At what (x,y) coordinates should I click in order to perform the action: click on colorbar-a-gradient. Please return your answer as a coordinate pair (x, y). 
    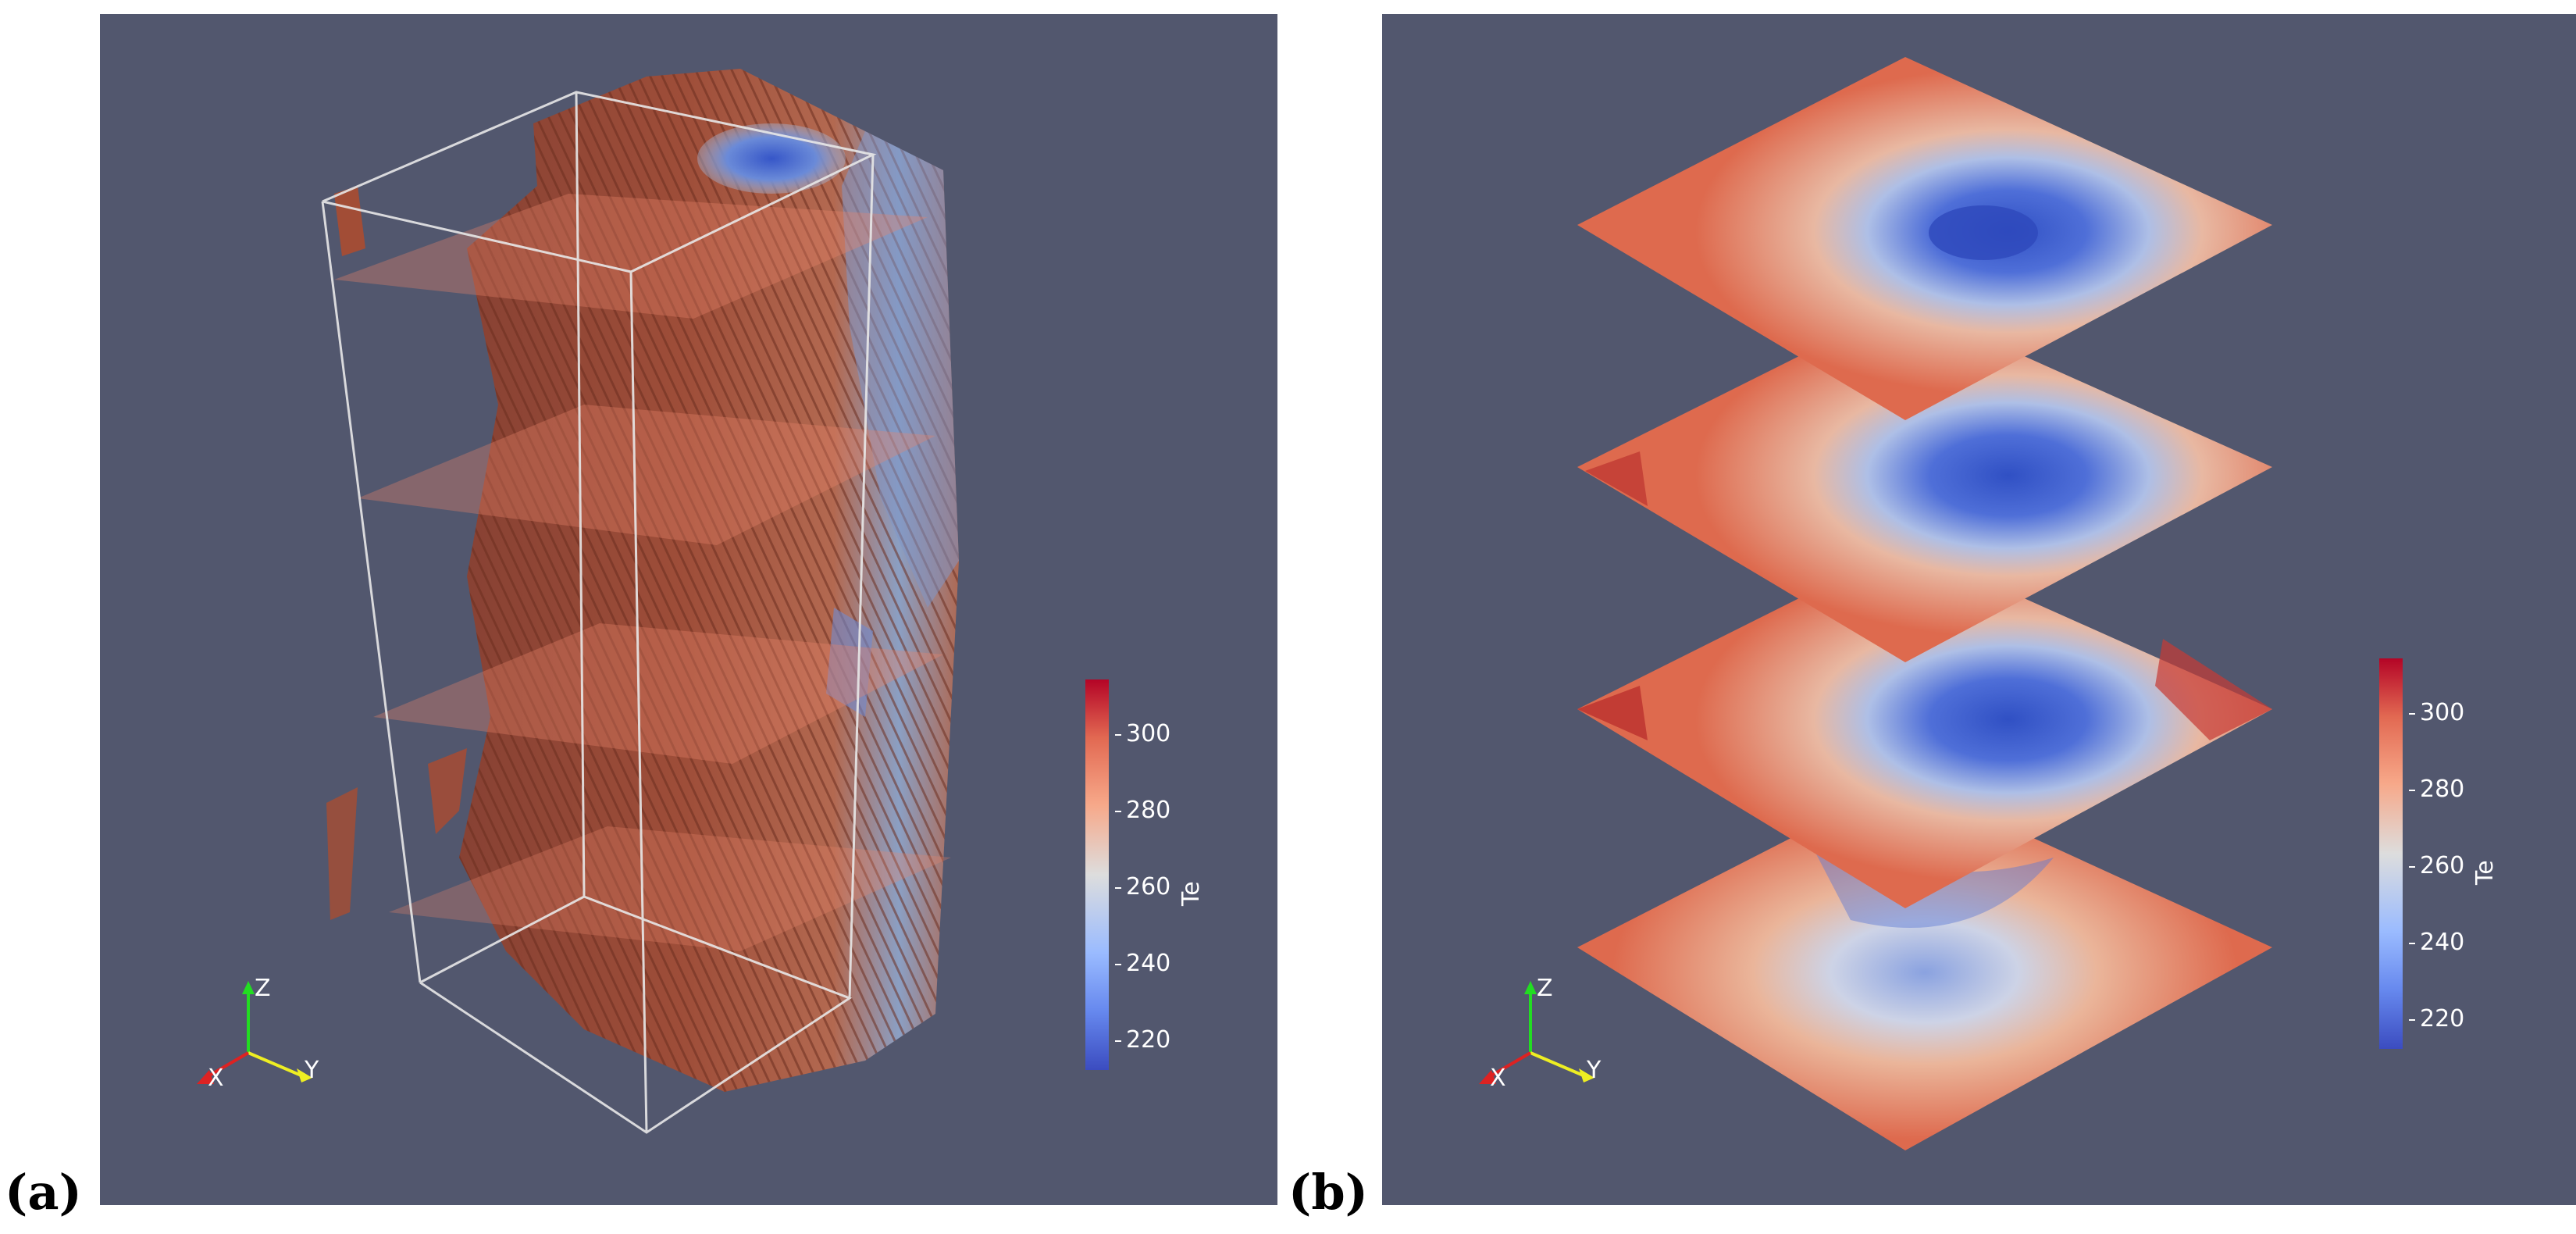
    Looking at the image, I should click on (1097, 875).